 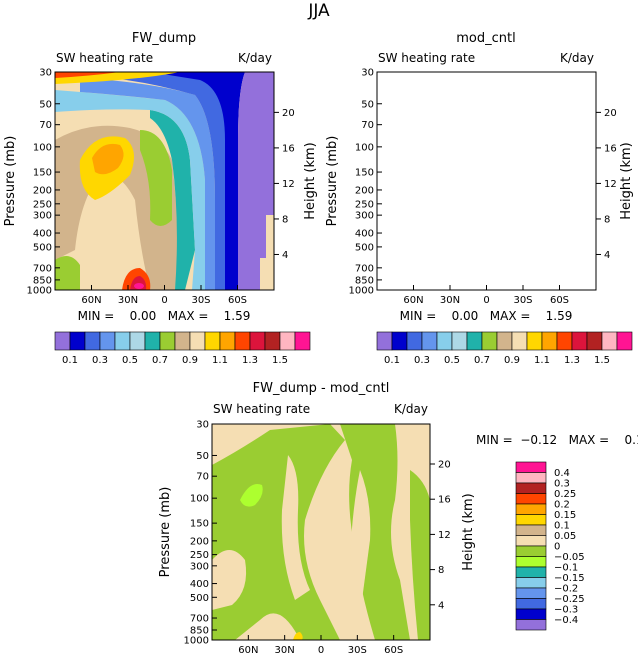 I want to click on xtick-label: 0, so click(x=486, y=300).